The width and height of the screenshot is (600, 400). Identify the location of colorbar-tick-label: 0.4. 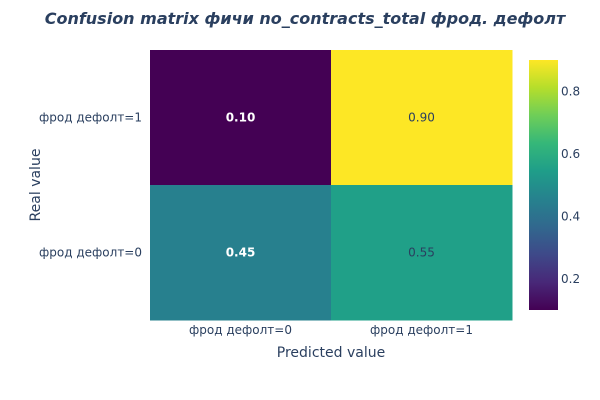
(570, 216).